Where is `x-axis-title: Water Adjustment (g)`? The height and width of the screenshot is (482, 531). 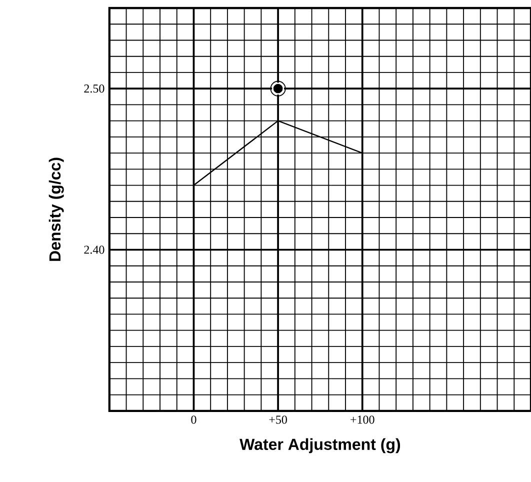 x-axis-title: Water Adjustment (g) is located at coordinates (320, 446).